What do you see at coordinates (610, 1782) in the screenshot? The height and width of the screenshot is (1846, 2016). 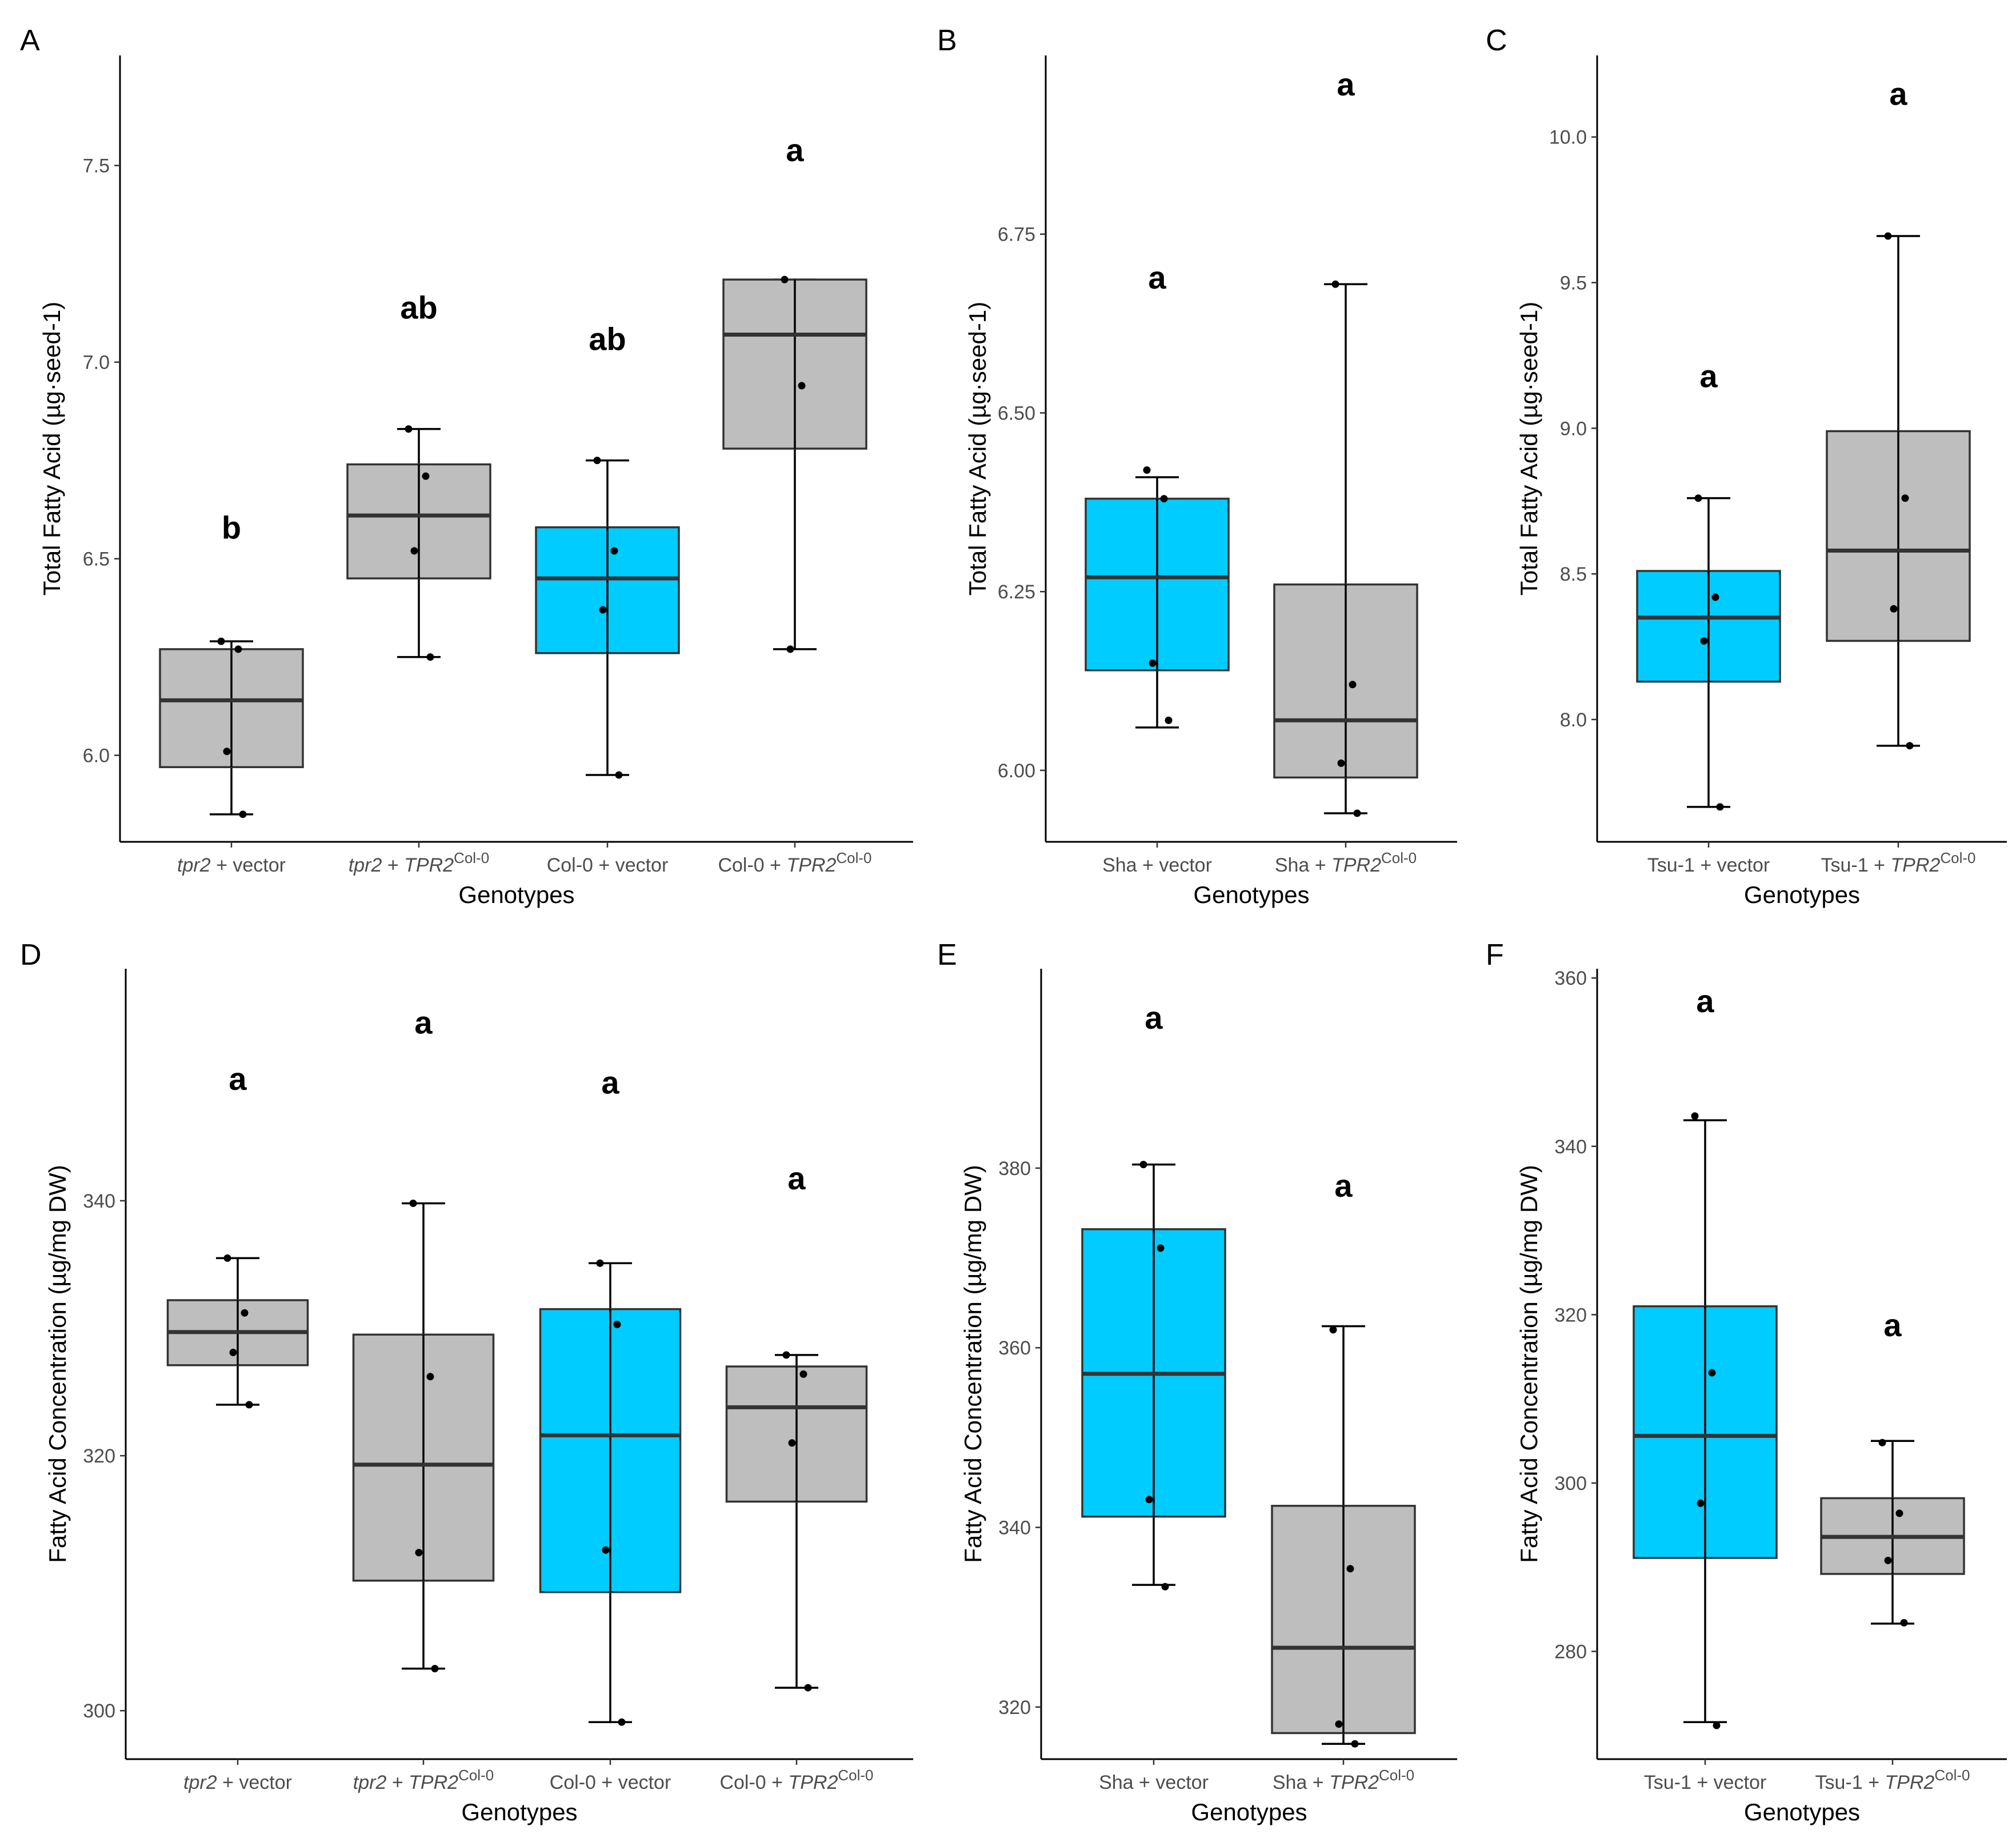 I see `x-tick-label: Col-0 + vector` at bounding box center [610, 1782].